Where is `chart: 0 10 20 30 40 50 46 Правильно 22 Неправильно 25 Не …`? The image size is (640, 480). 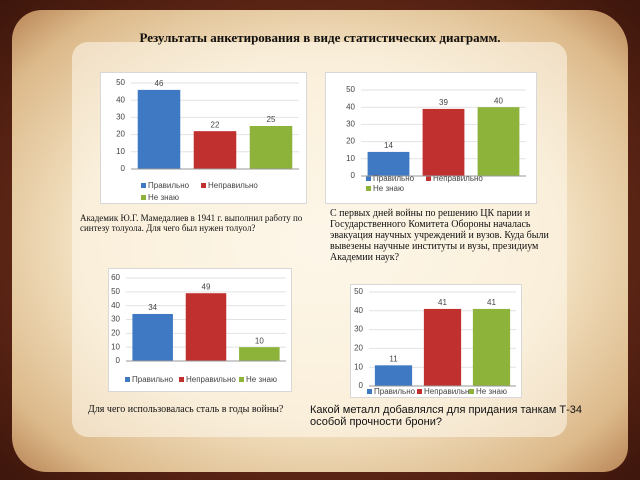
chart: 0 10 20 30 40 50 46 Правильно 22 Неправильно 25 Не … is located at coordinates (203, 138).